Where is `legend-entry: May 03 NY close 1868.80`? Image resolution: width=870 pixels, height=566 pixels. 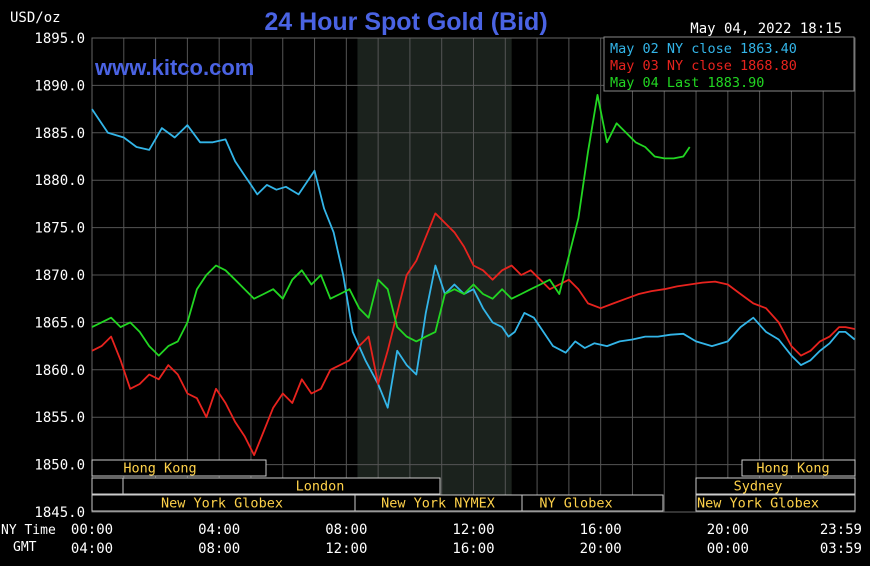 legend-entry: May 03 NY close 1868.80 is located at coordinates (703, 66).